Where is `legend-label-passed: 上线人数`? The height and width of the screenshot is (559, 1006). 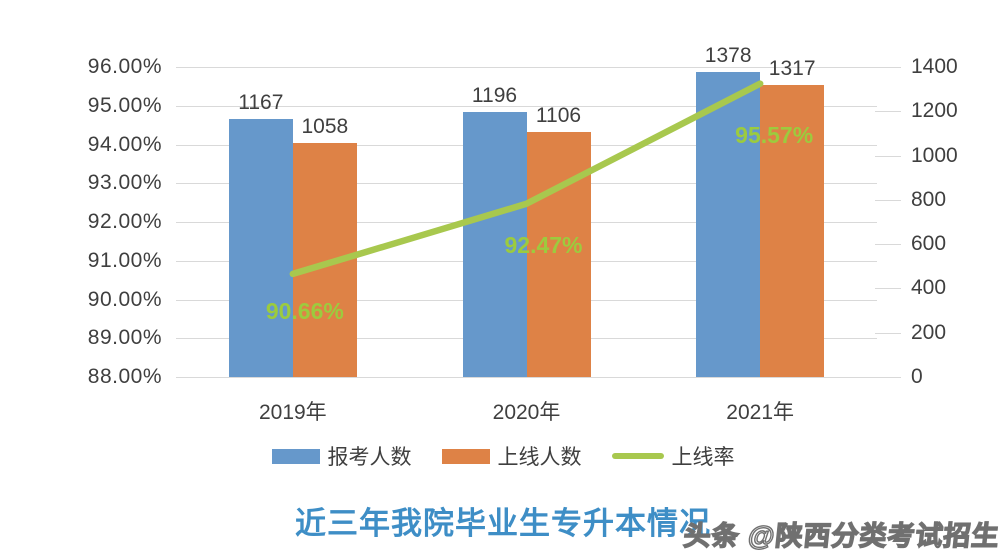 legend-label-passed: 上线人数 is located at coordinates (539, 457).